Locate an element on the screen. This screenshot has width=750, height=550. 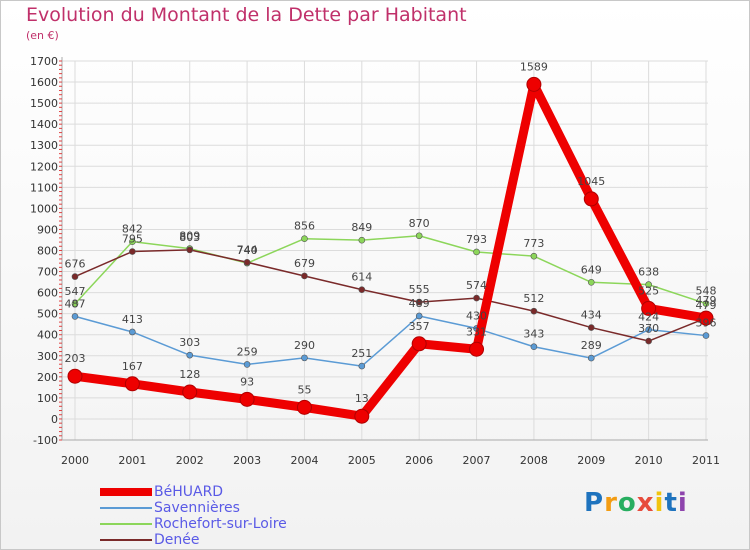
data-label: 795 is located at coordinates (132, 239).